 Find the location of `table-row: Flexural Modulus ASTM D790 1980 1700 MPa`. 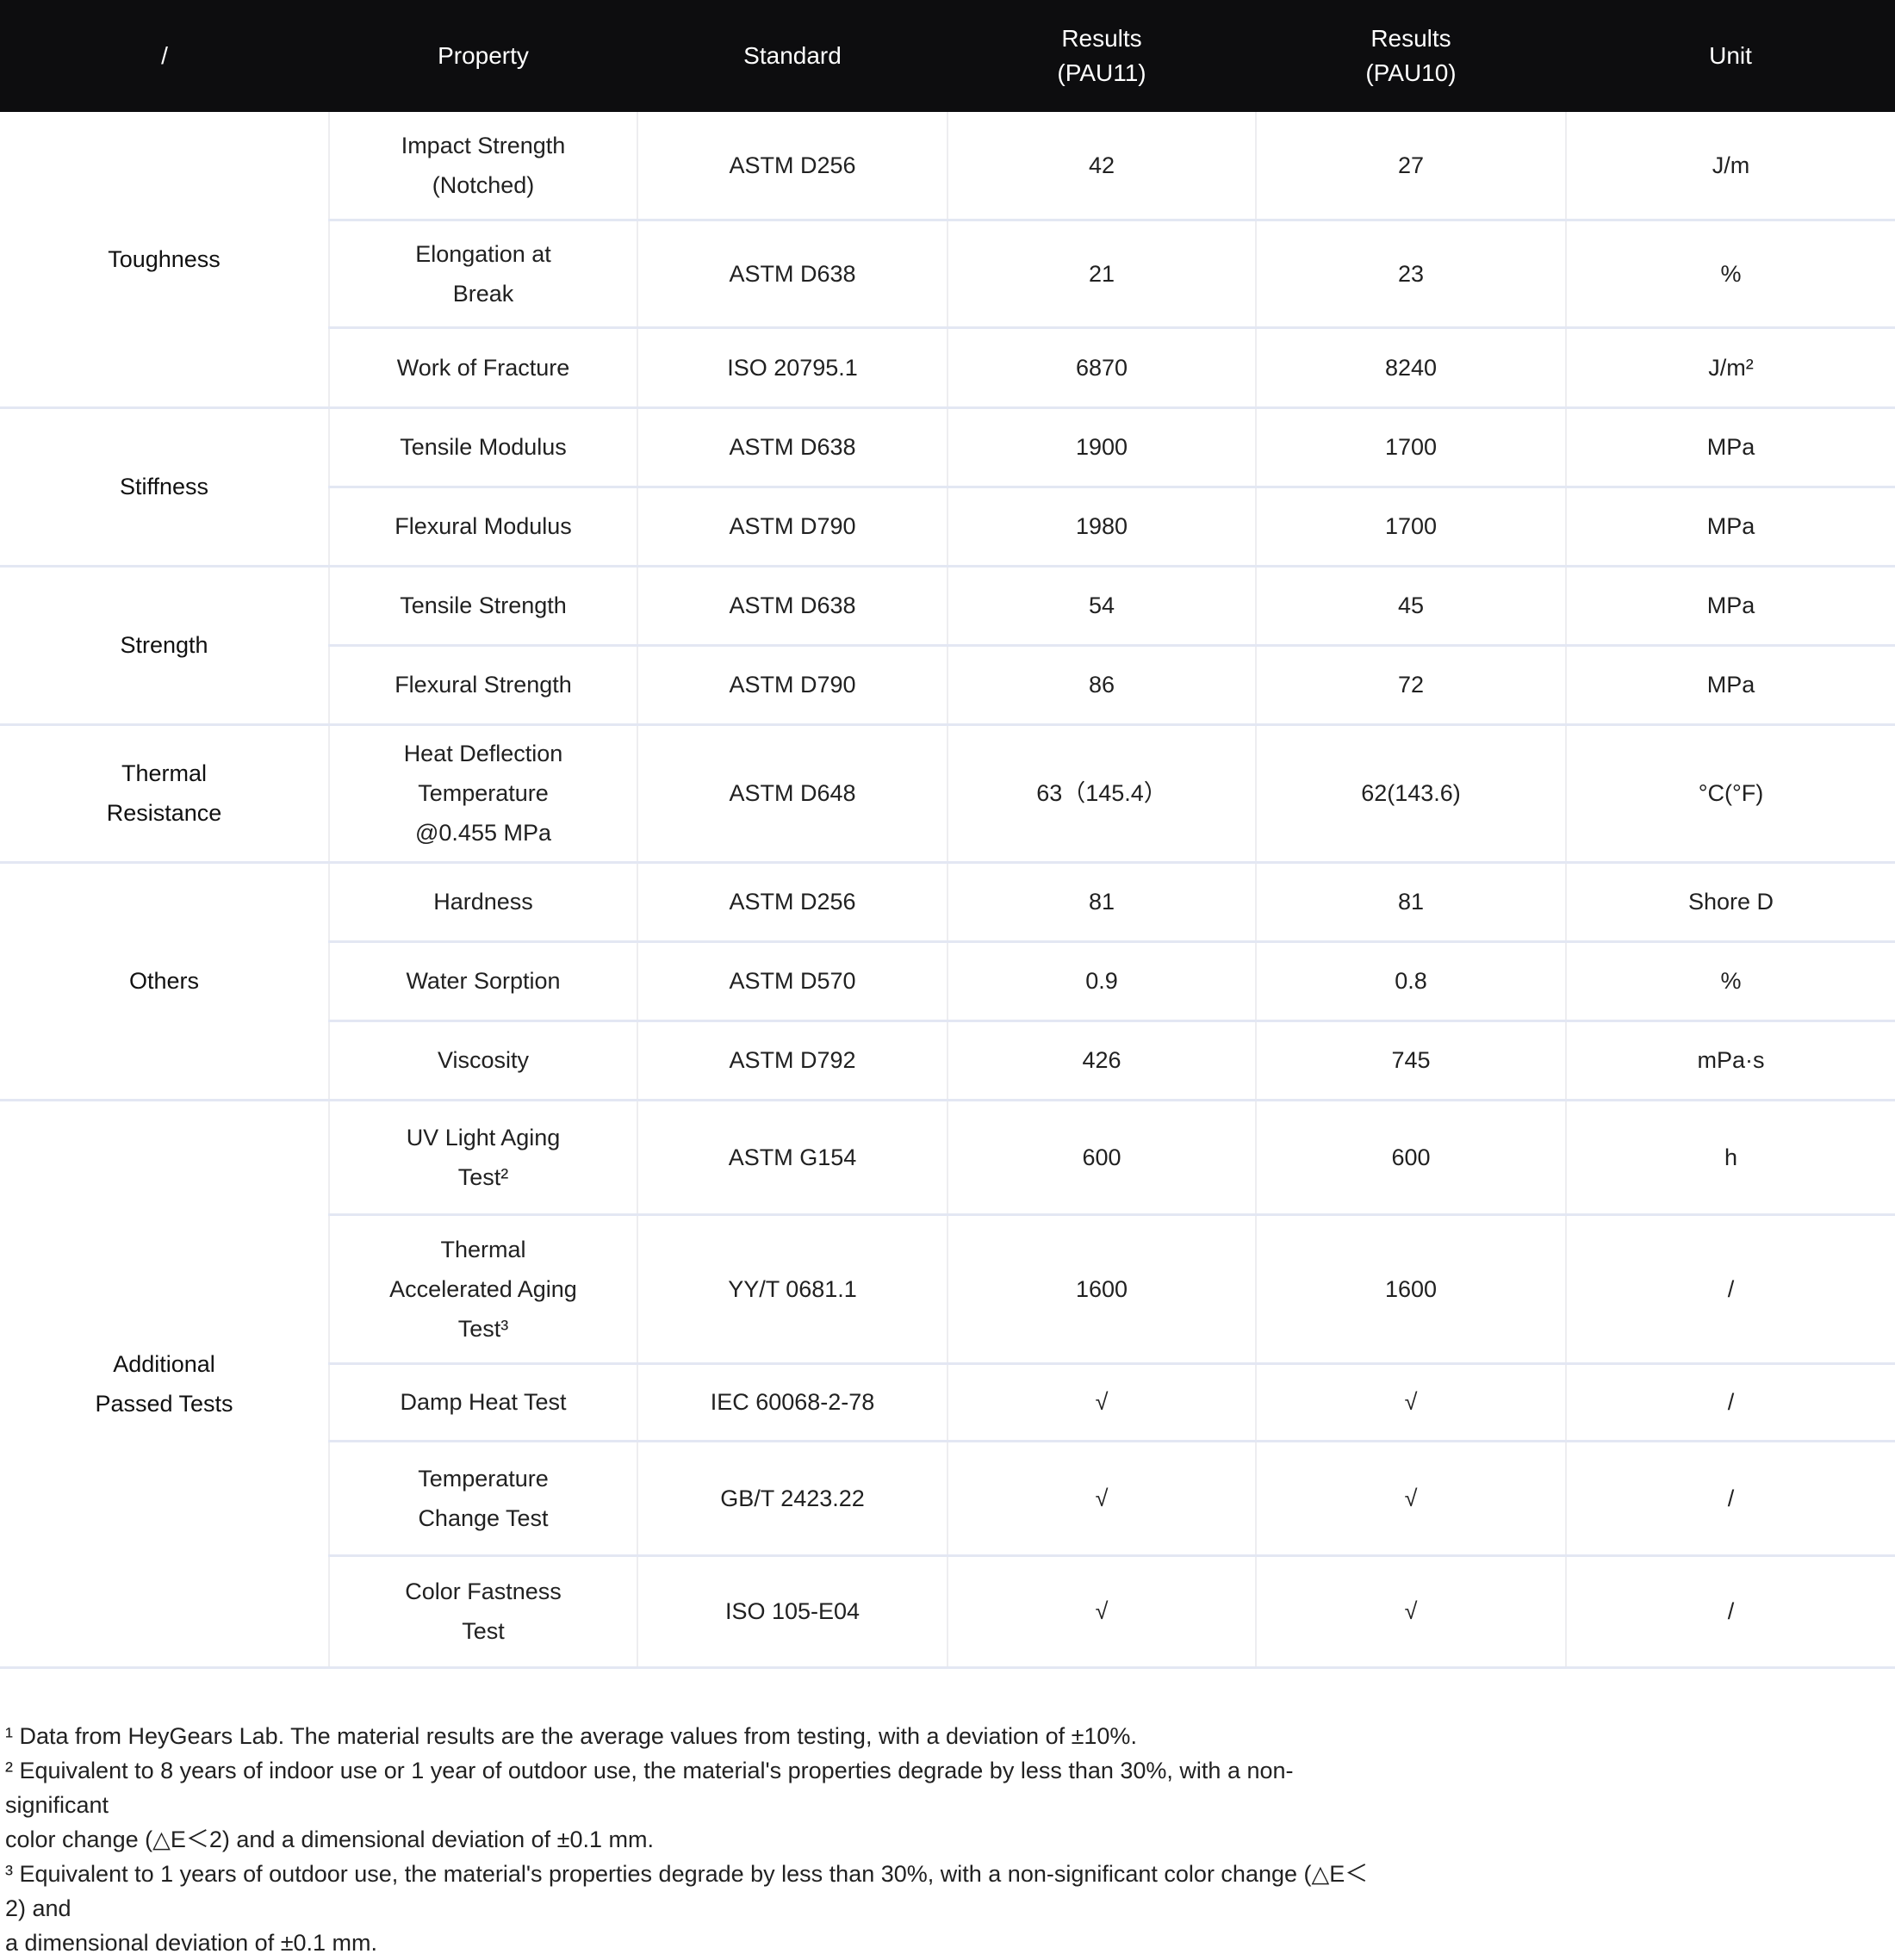

table-row: Flexural Modulus ASTM D790 1980 1700 MPa is located at coordinates (947, 527).